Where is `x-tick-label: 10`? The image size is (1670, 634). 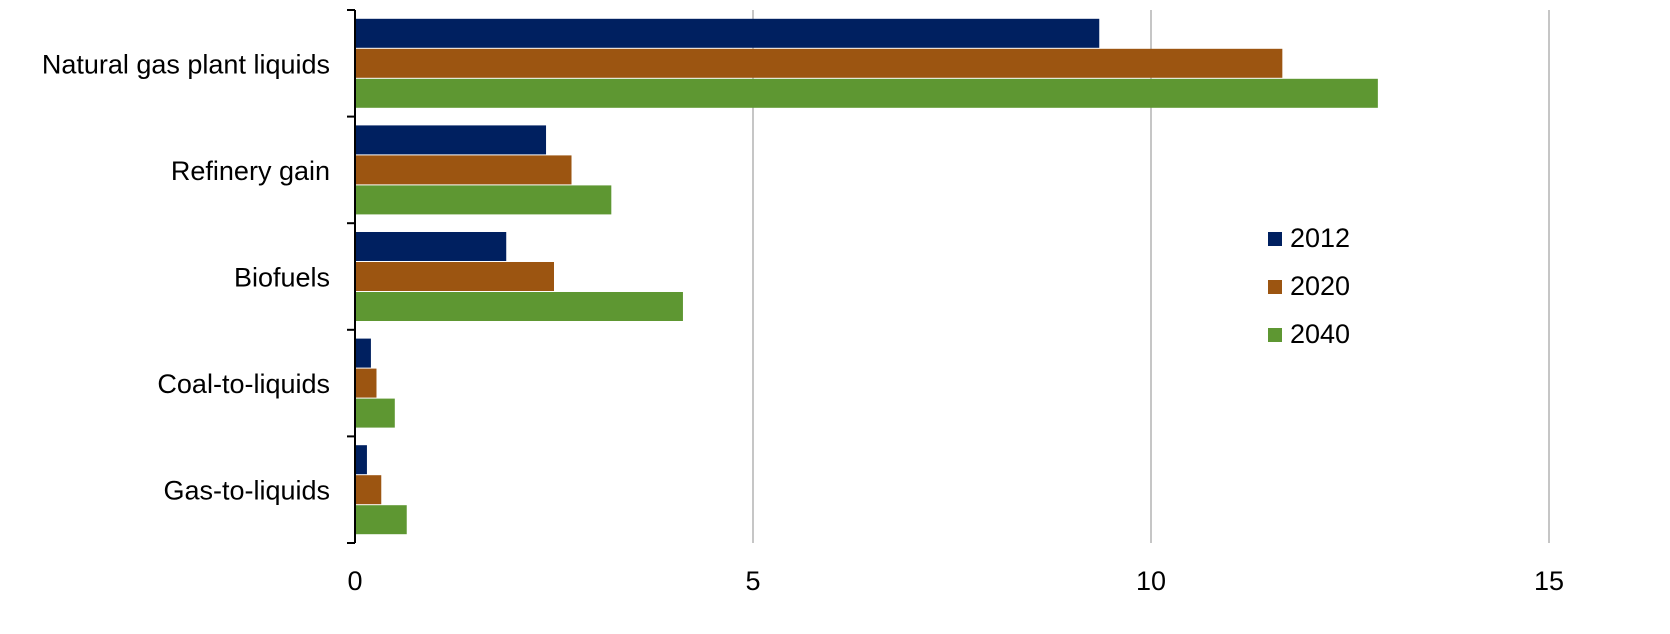 x-tick-label: 10 is located at coordinates (1151, 581).